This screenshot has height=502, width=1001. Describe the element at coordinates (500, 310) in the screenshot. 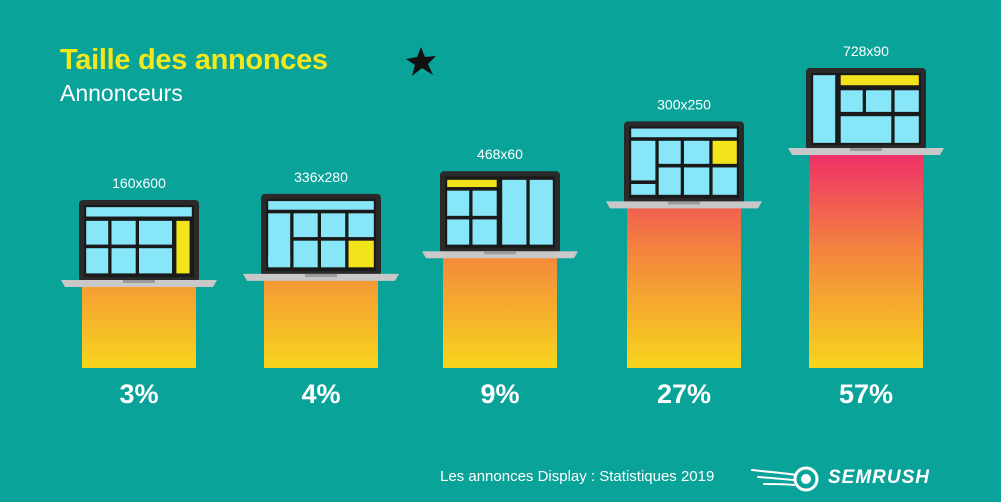

I see `bar-468x60` at that location.